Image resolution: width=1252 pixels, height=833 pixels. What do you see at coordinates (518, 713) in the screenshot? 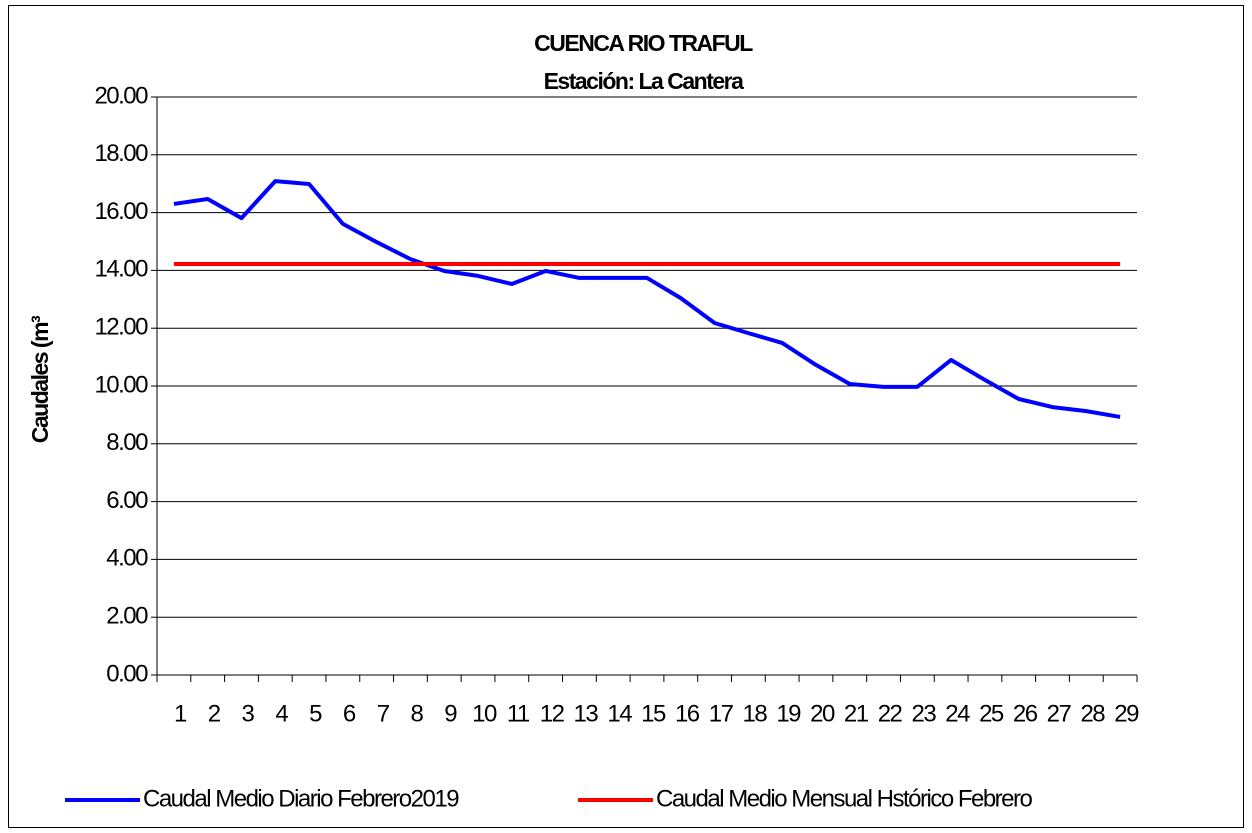
I see `x-tick-label: 11` at bounding box center [518, 713].